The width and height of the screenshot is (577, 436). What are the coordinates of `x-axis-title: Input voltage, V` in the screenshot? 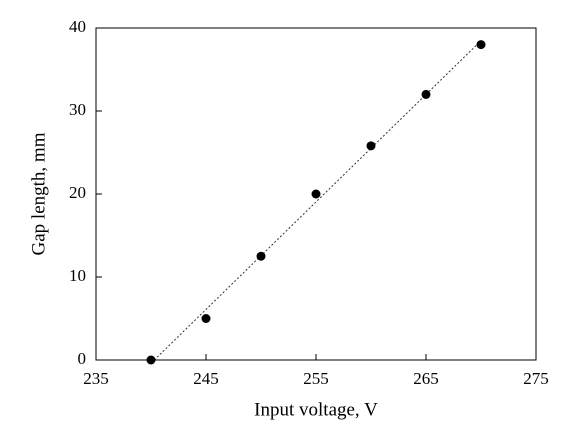 It's located at (316, 409).